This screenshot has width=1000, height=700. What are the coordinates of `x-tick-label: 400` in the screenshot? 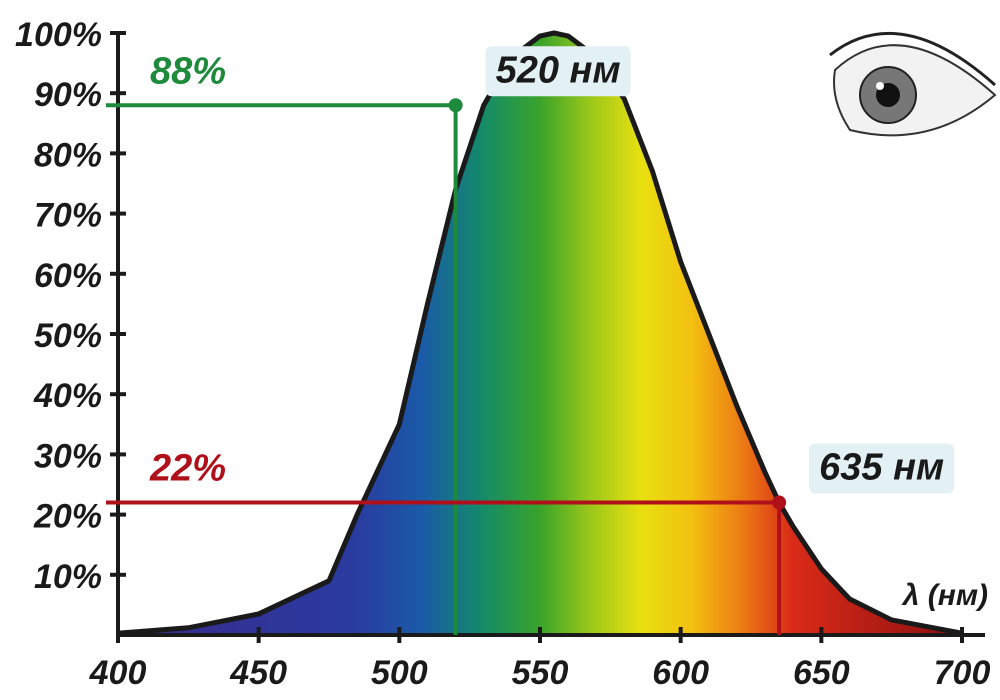 It's located at (118, 673).